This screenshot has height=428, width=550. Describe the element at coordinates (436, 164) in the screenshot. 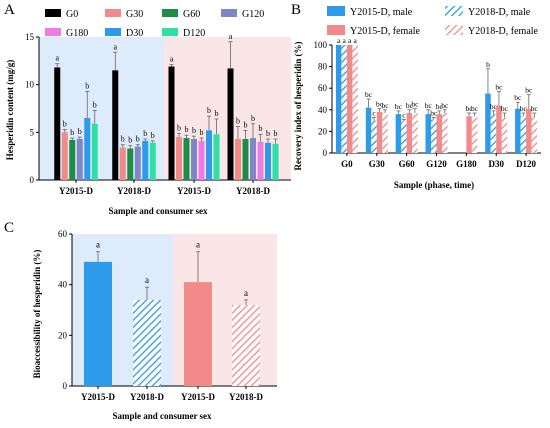

I see `panel-b-x-tick-label: G120` at that location.